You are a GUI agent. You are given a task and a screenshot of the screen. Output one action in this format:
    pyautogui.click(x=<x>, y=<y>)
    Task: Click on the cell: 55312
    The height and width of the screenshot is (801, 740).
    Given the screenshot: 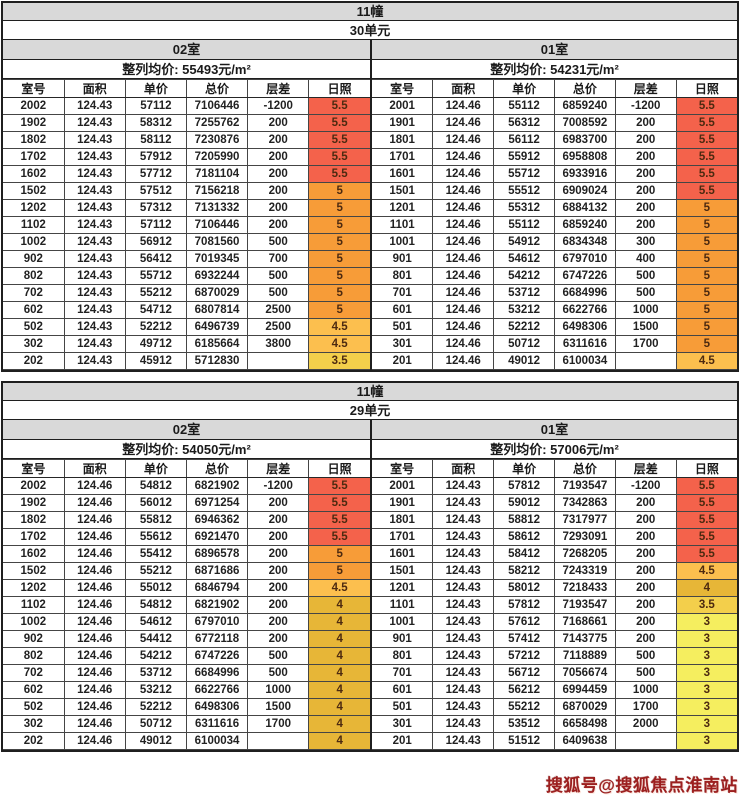 What is the action you would take?
    pyautogui.click(x=524, y=208)
    